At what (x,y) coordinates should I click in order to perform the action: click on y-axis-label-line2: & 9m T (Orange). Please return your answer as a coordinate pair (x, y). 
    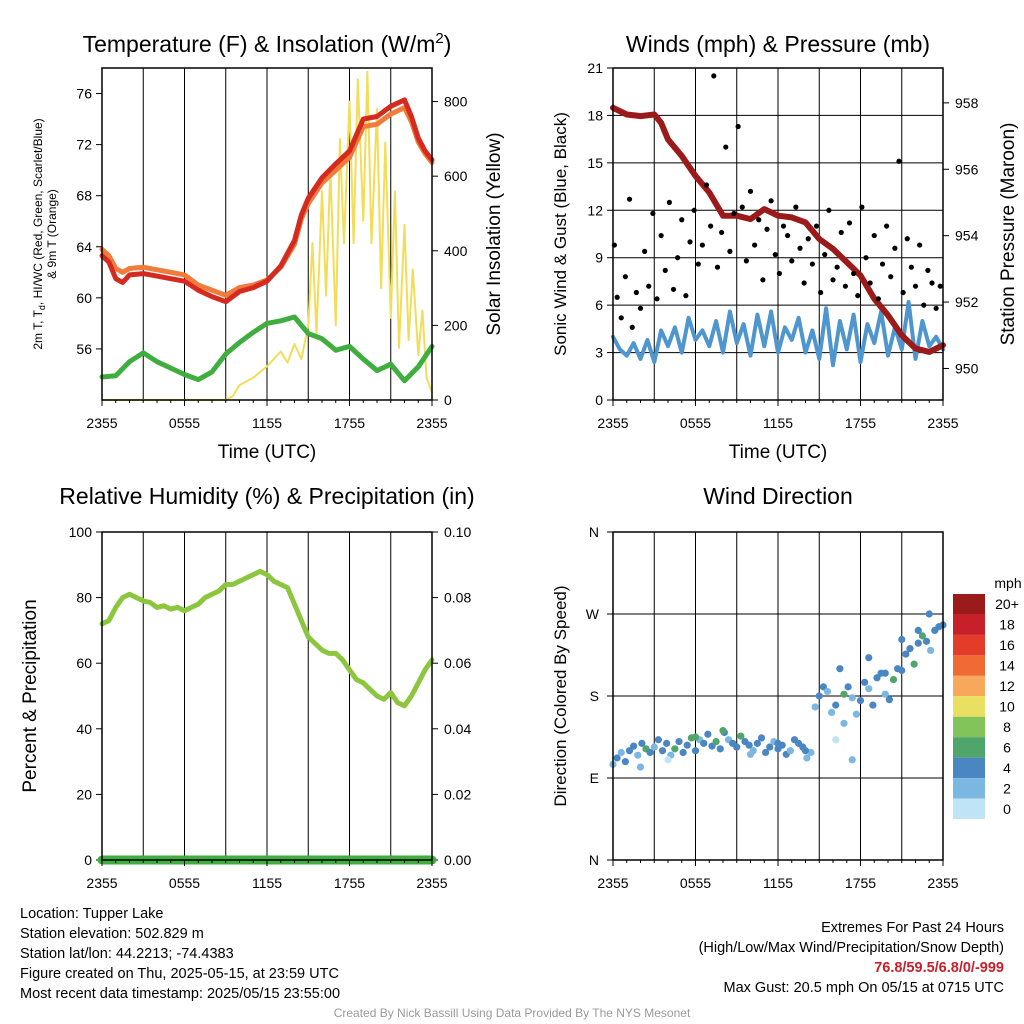
    Looking at the image, I should click on (52, 234).